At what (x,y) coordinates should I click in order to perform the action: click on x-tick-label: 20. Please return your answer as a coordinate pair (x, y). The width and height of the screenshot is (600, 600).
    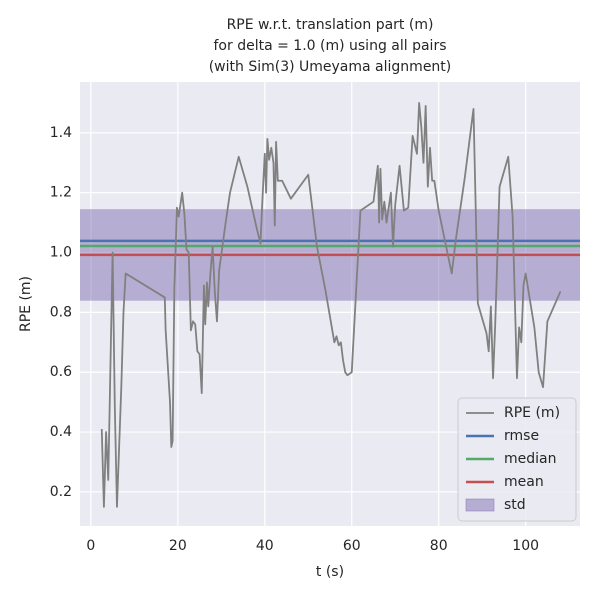
    Looking at the image, I should click on (178, 546).